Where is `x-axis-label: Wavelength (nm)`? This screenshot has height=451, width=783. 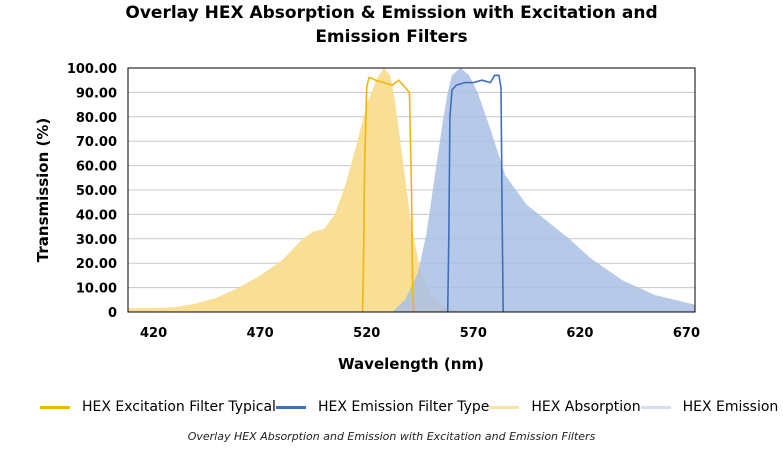 x-axis-label: Wavelength (nm) is located at coordinates (411, 364).